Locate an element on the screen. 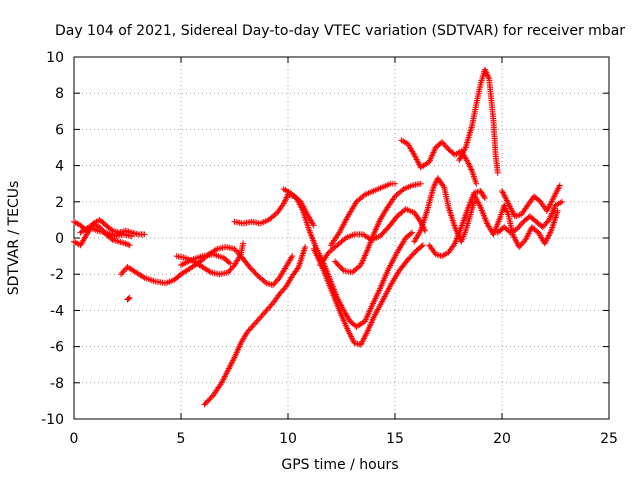 The image size is (640, 480). y-tick-labels: -10 -8 -6 -4 -2 0 2 4 6 8 10 is located at coordinates (52, 239).